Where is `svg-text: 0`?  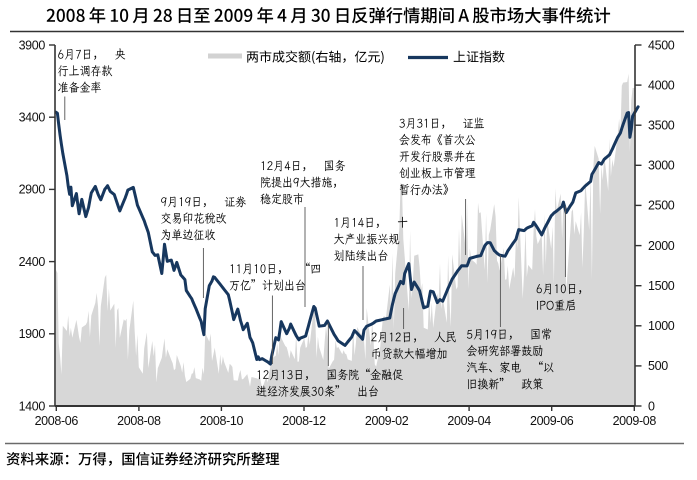
svg-text: 0 is located at coordinates (651, 406).